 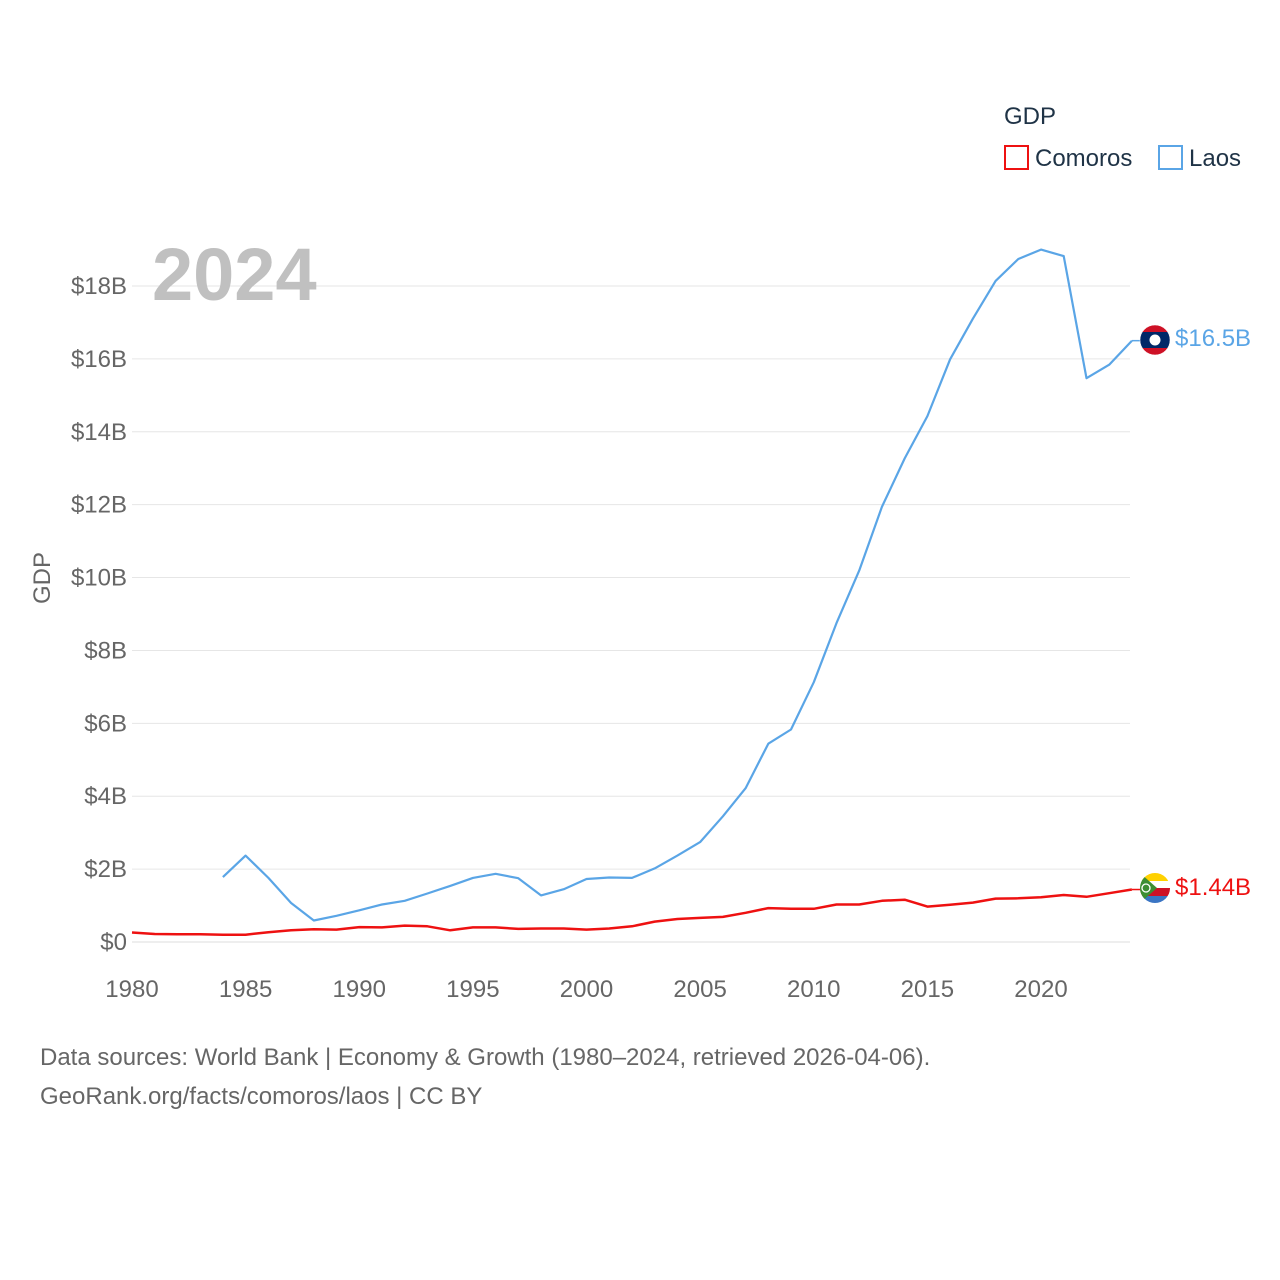 What do you see at coordinates (99, 286) in the screenshot?
I see `y-tick-label: $18B` at bounding box center [99, 286].